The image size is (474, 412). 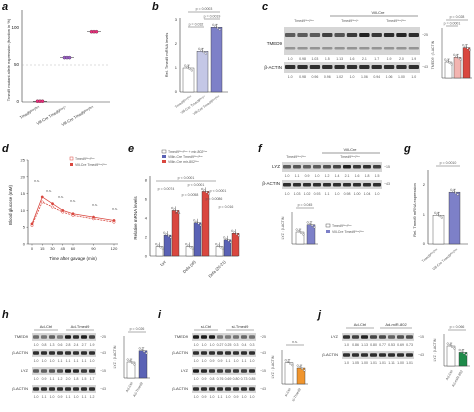 I want to click on p-value: p = 0.0086, so click(x=214, y=199).